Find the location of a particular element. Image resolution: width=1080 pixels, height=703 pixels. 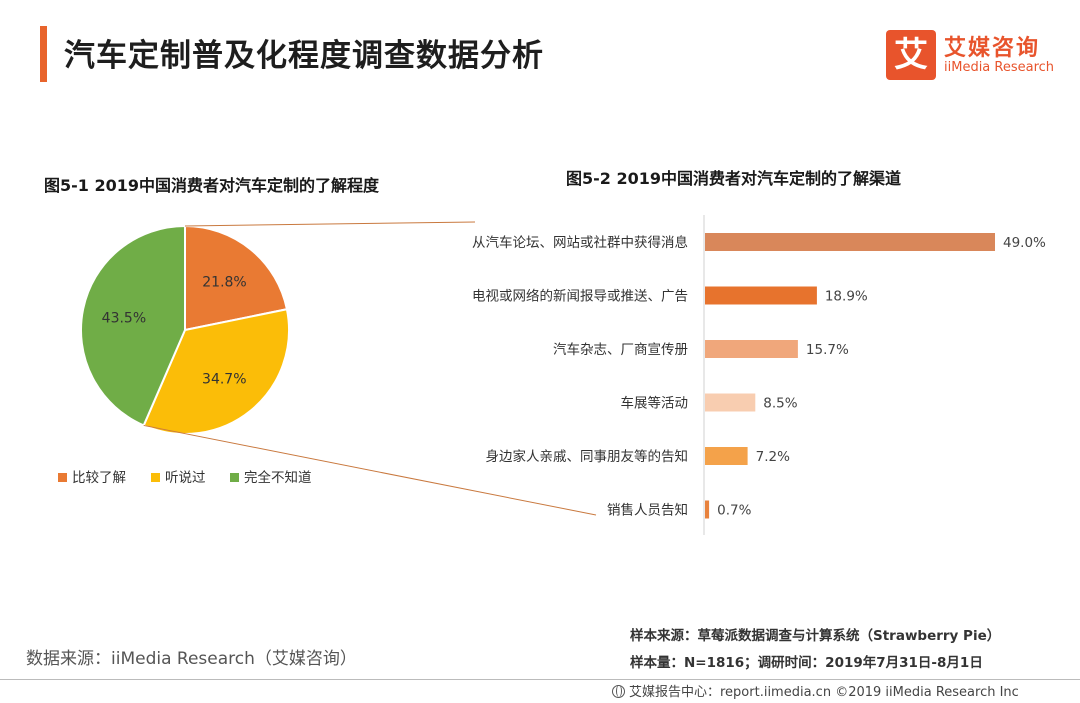

brand-logo: 艾 艾媒咨询 iiMedia Research is located at coordinates (976, 56).